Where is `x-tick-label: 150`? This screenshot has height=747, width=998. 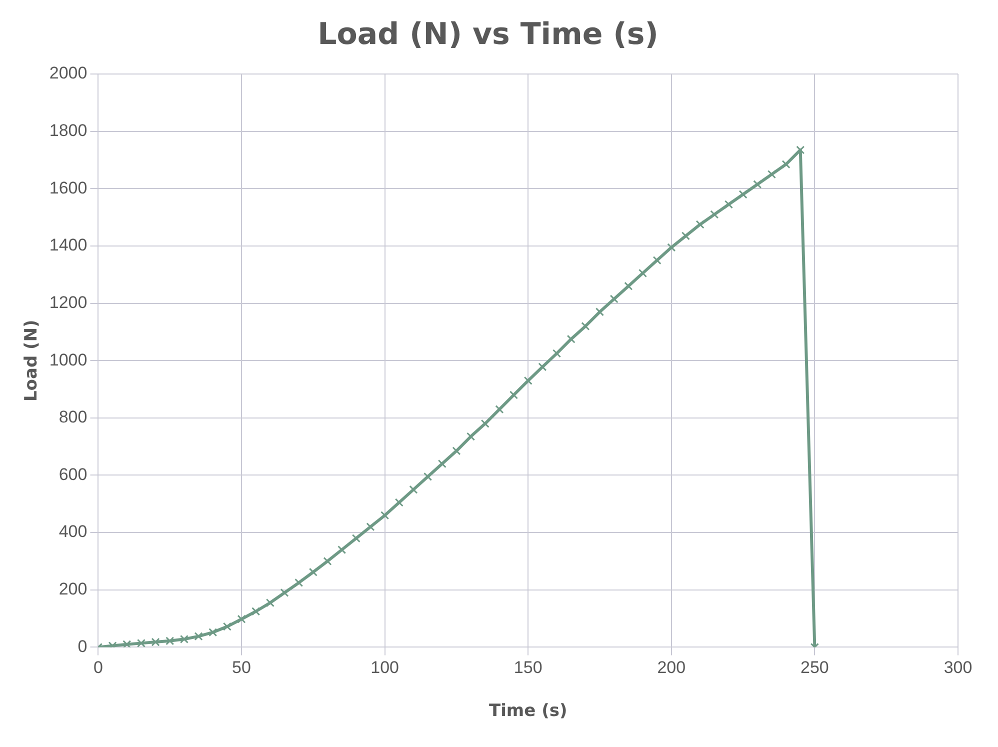
x-tick-label: 150 is located at coordinates (528, 668).